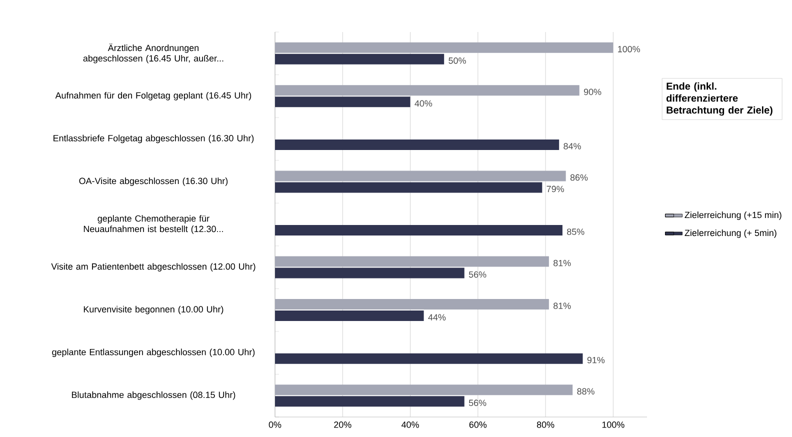  Describe the element at coordinates (719, 99) in the screenshot. I see `text: Ende (inkl. differenziertere Betrachtung der Ziele)` at that location.